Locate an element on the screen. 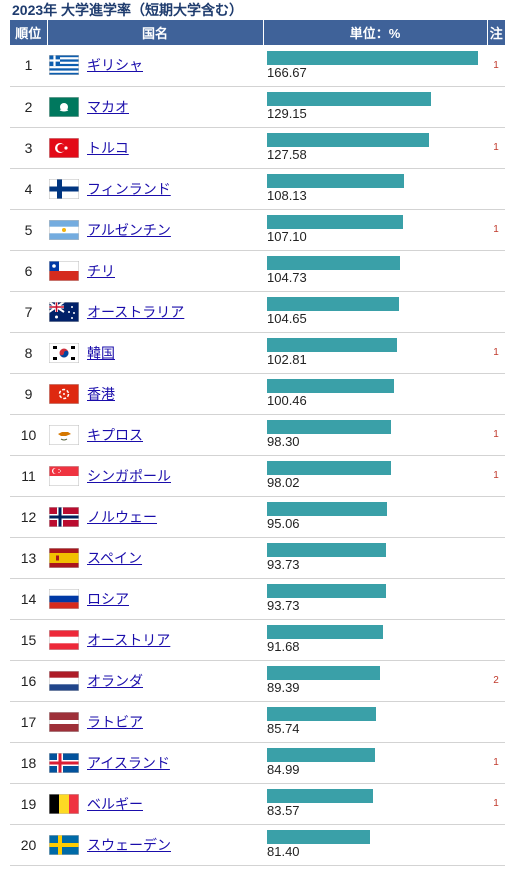 The image size is (522, 877). country-link: トルコ is located at coordinates (108, 147).